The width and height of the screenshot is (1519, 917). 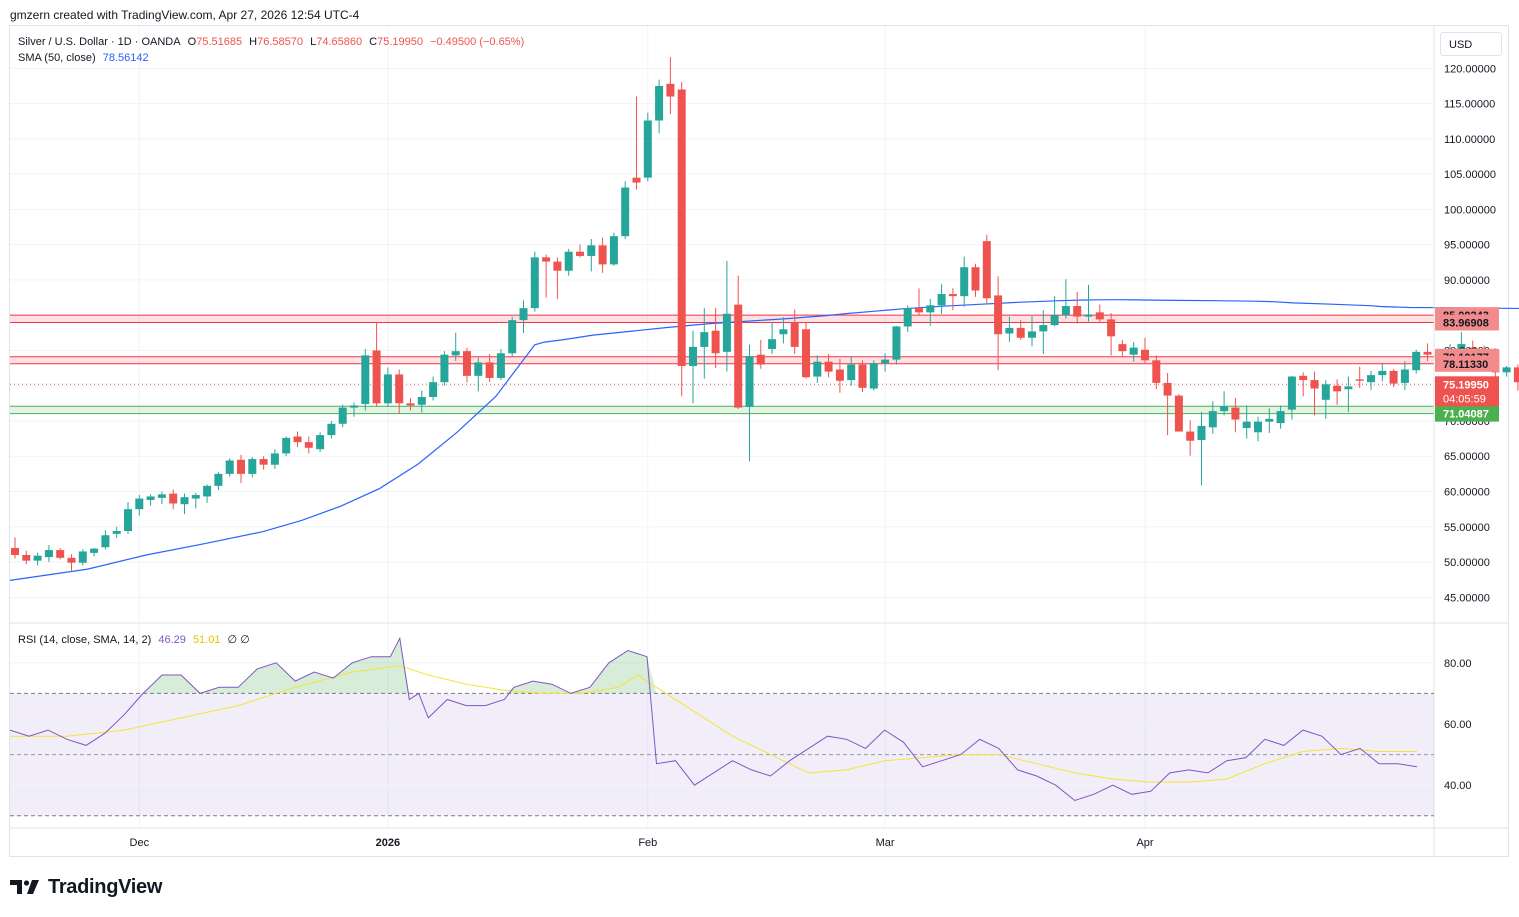 What do you see at coordinates (1467, 598) in the screenshot?
I see `price-tick-label: 45.00000` at bounding box center [1467, 598].